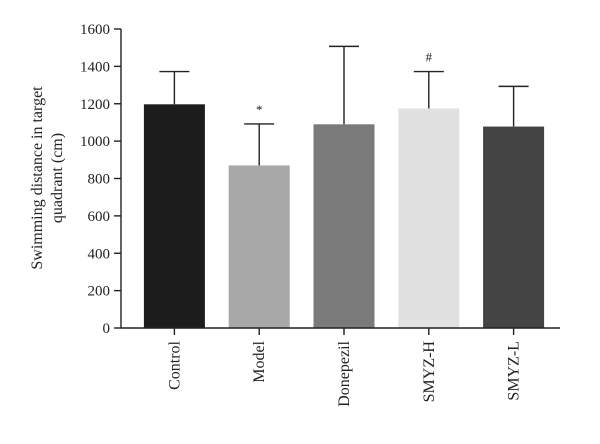  Describe the element at coordinates (95, 67) in the screenshot. I see `y-tick-label-1400: 1400` at that location.